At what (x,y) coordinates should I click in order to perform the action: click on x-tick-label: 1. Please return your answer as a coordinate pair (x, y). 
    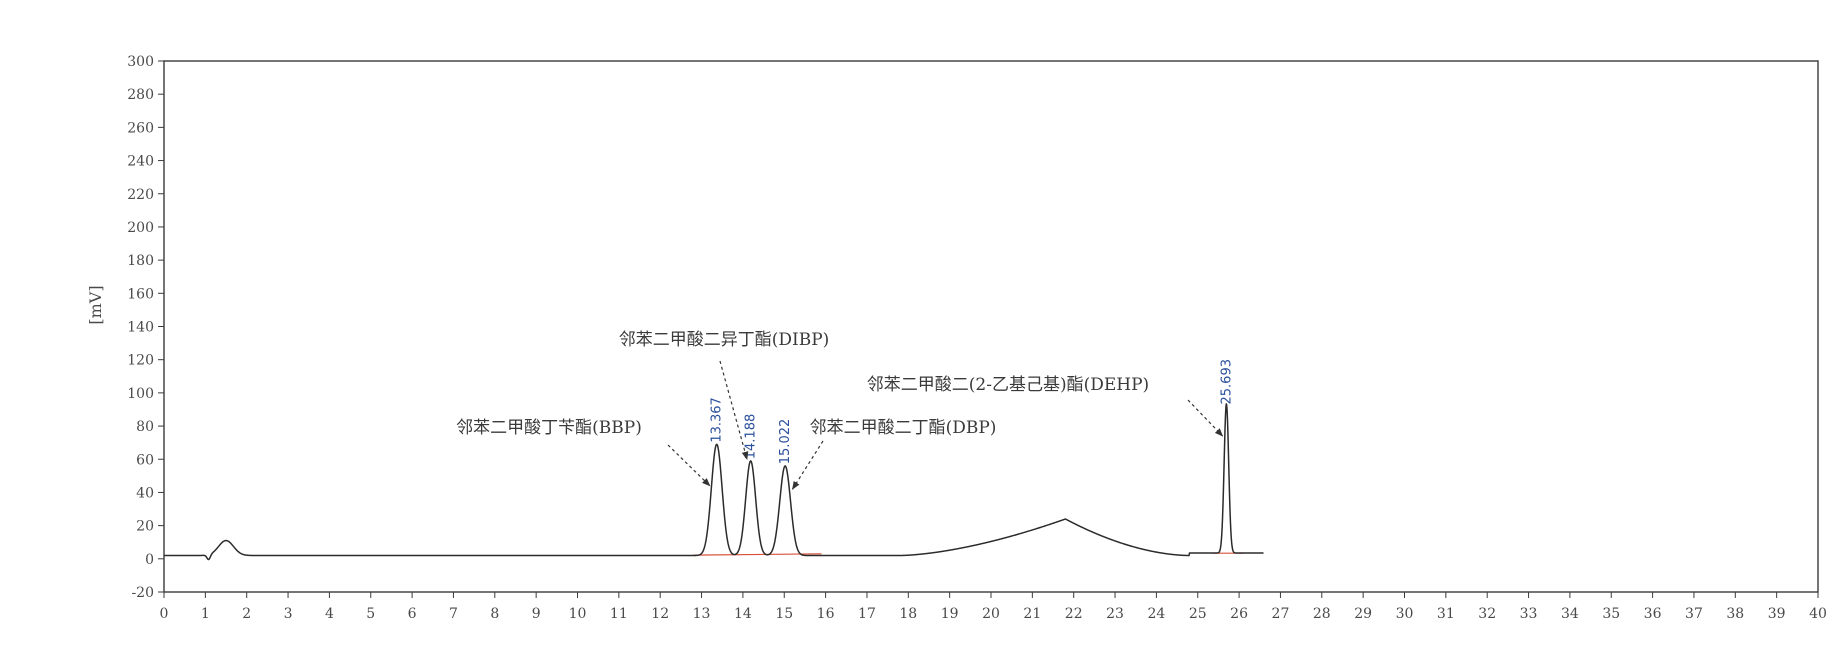
    Looking at the image, I should click on (205, 614).